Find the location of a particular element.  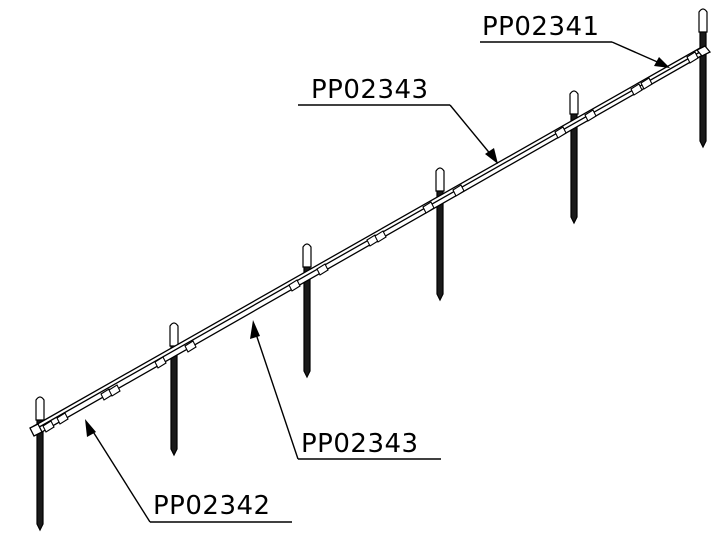

callout-pp02342: PP02342 is located at coordinates (188, 471).